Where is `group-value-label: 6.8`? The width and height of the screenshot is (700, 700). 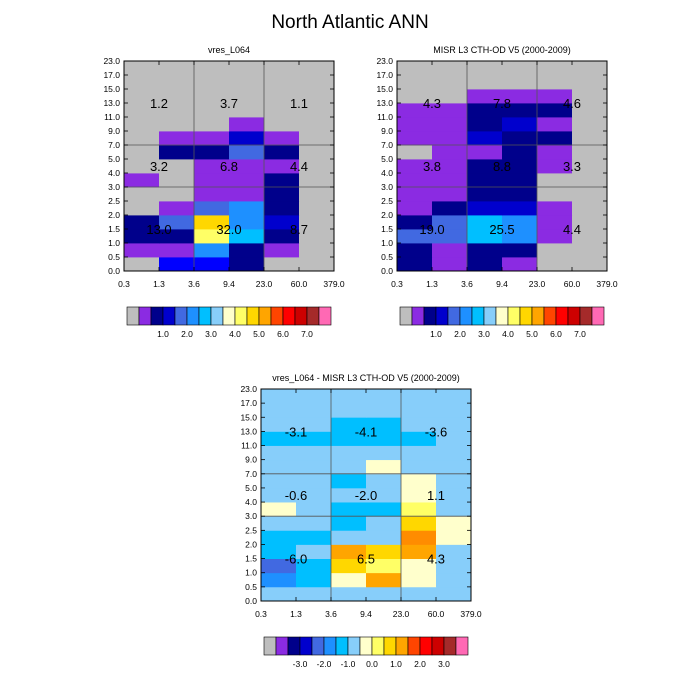
group-value-label: 6.8 is located at coordinates (229, 166).